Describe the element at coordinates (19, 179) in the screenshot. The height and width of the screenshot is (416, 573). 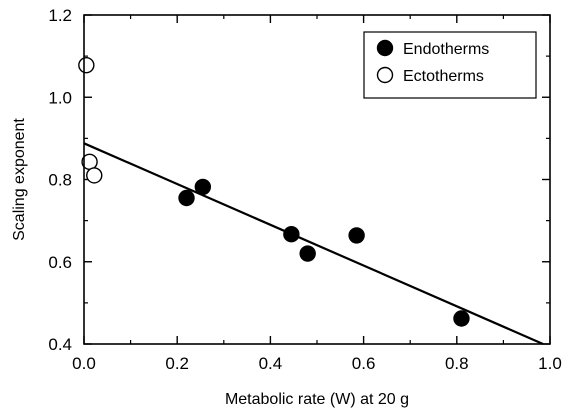
I see `y-axis-title: Scaling exponent` at that location.